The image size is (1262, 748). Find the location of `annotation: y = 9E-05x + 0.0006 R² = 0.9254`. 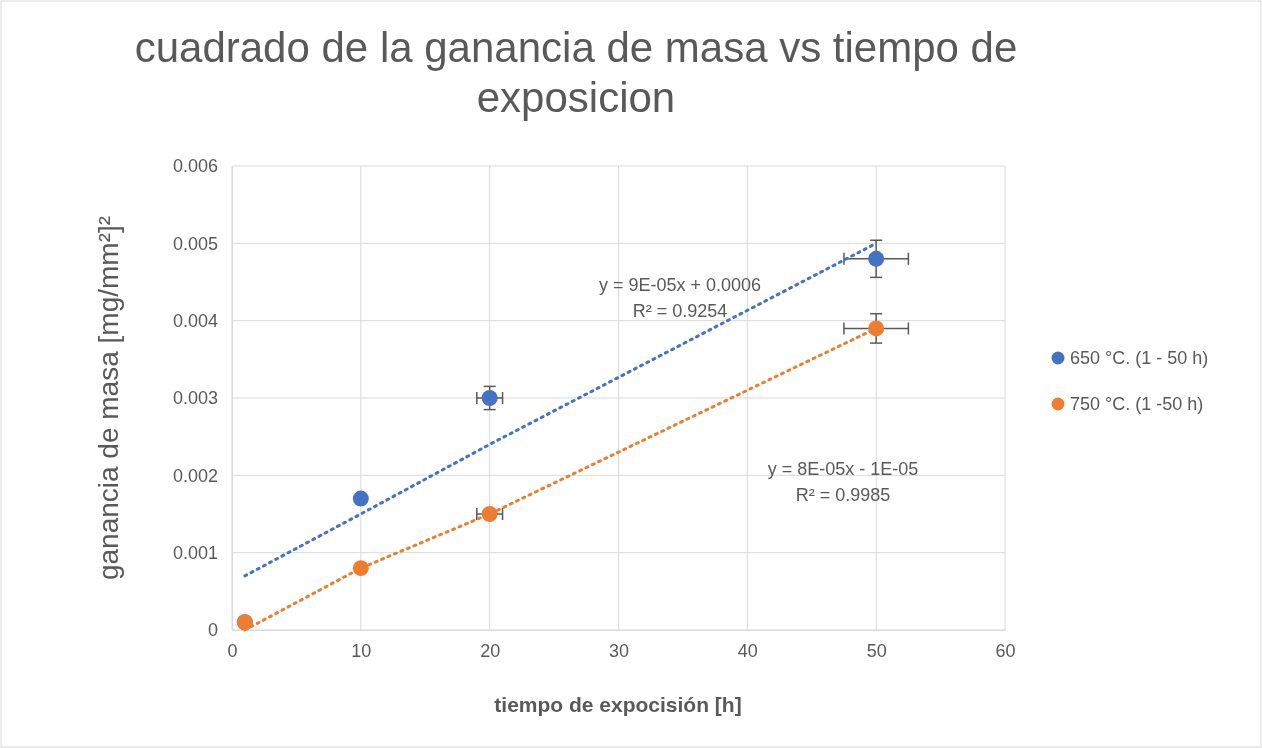

annotation: y = 9E-05x + 0.0006 R² = 0.9254 is located at coordinates (680, 298).